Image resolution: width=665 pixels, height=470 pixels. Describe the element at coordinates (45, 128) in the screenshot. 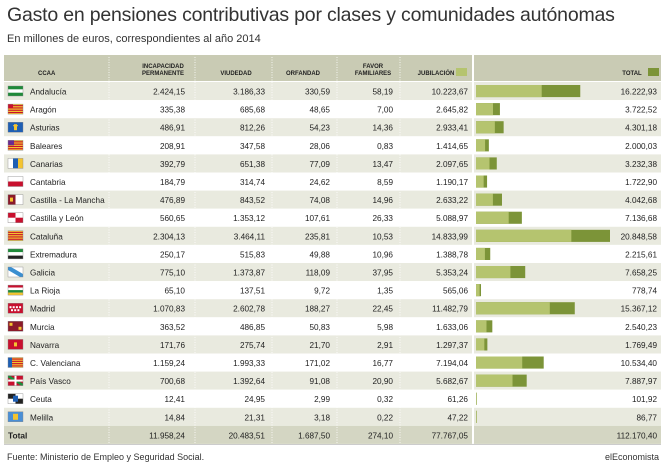

I see `ccaa-label: Asturias` at that location.